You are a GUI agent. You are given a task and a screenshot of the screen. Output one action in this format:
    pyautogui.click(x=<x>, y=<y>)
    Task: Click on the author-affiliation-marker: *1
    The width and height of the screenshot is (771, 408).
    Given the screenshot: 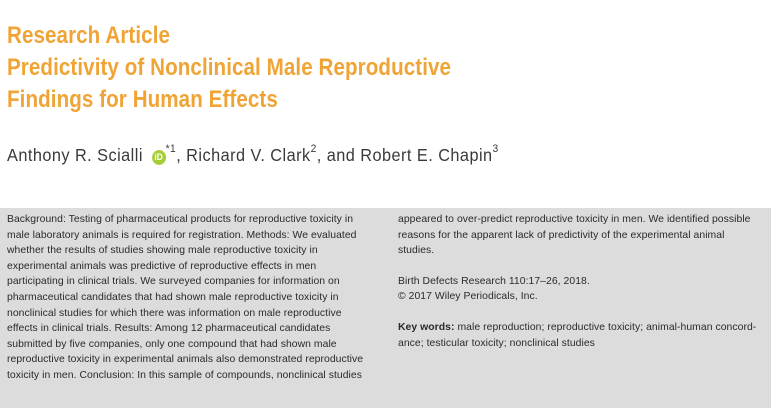 What is the action you would take?
    pyautogui.click(x=171, y=149)
    